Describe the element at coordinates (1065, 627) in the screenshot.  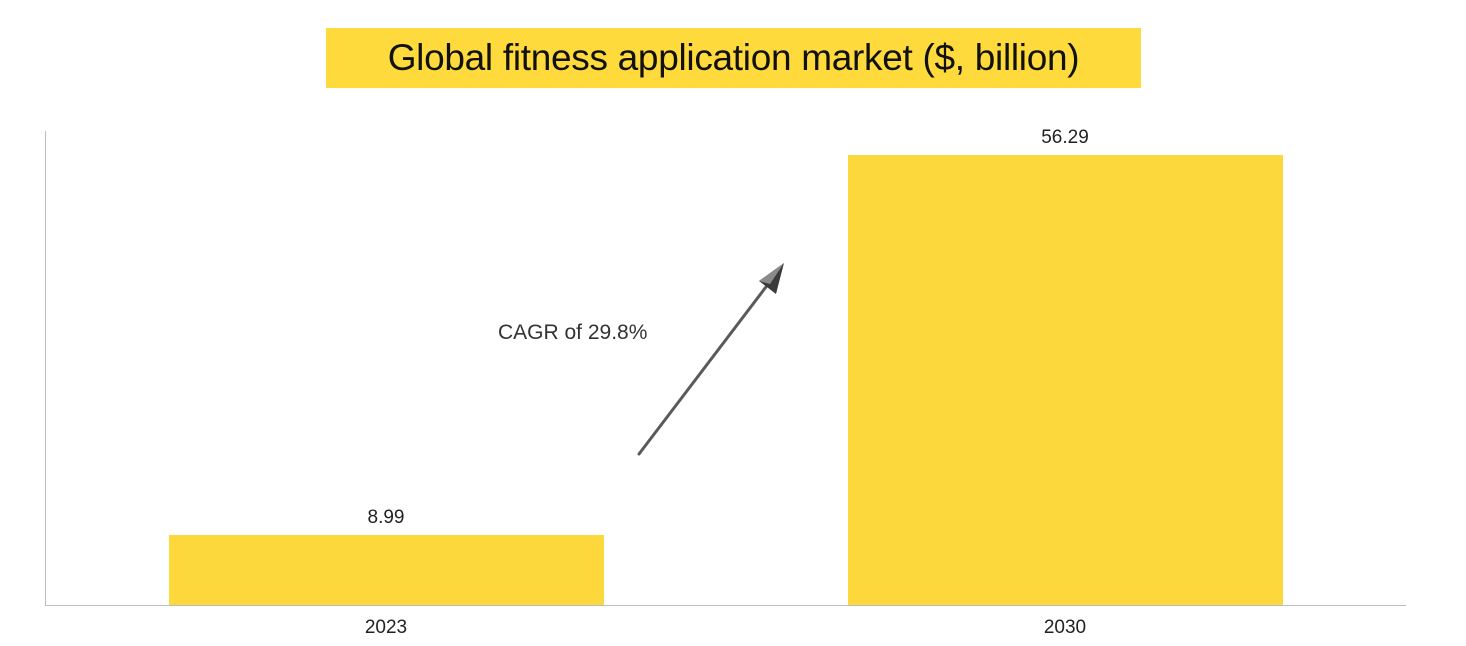
I see `x-tick-label-2030: 2030` at that location.